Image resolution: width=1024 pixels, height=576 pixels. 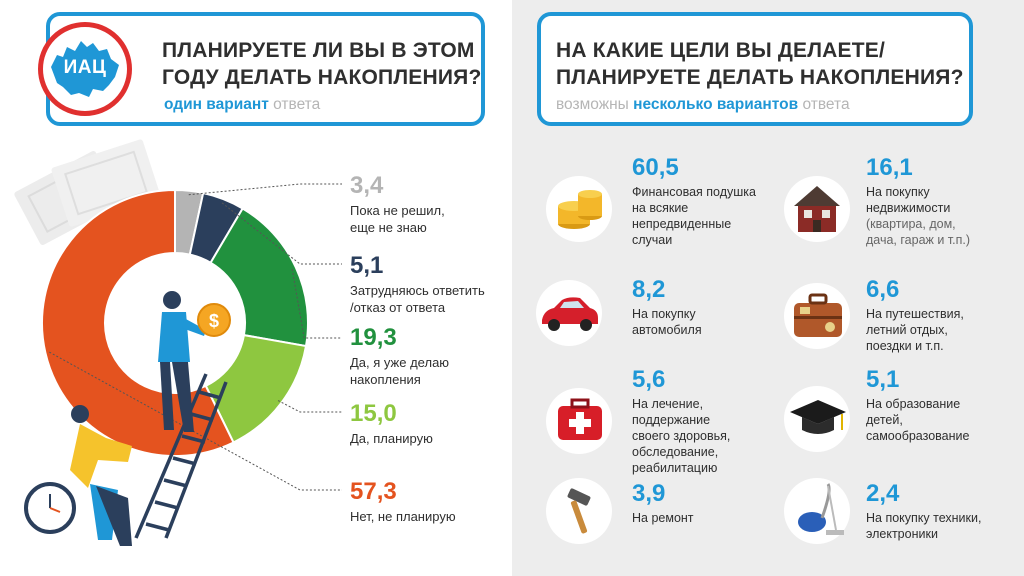 What do you see at coordinates (905, 346) in the screenshot?
I see `goal-label: поездки и т.п.` at bounding box center [905, 346].